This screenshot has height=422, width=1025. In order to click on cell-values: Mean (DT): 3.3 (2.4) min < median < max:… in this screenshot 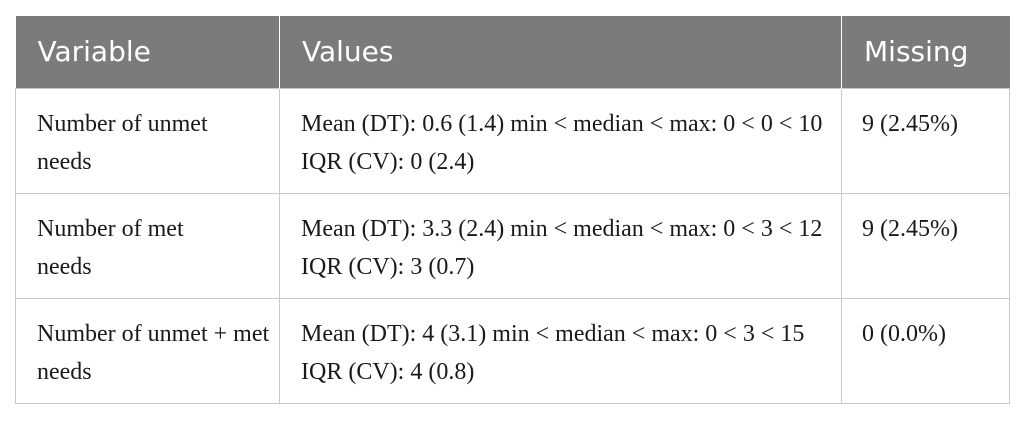, I will do `click(560, 245)`.